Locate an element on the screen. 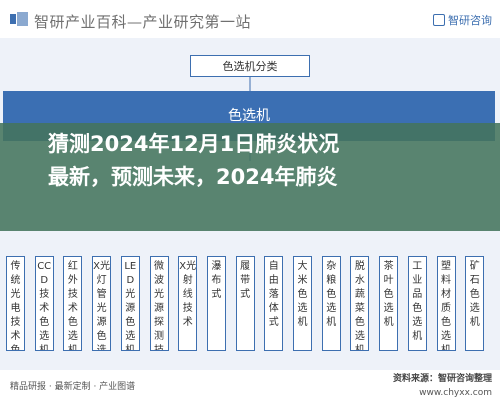  category-node: 瀑布式 is located at coordinates (216, 303).